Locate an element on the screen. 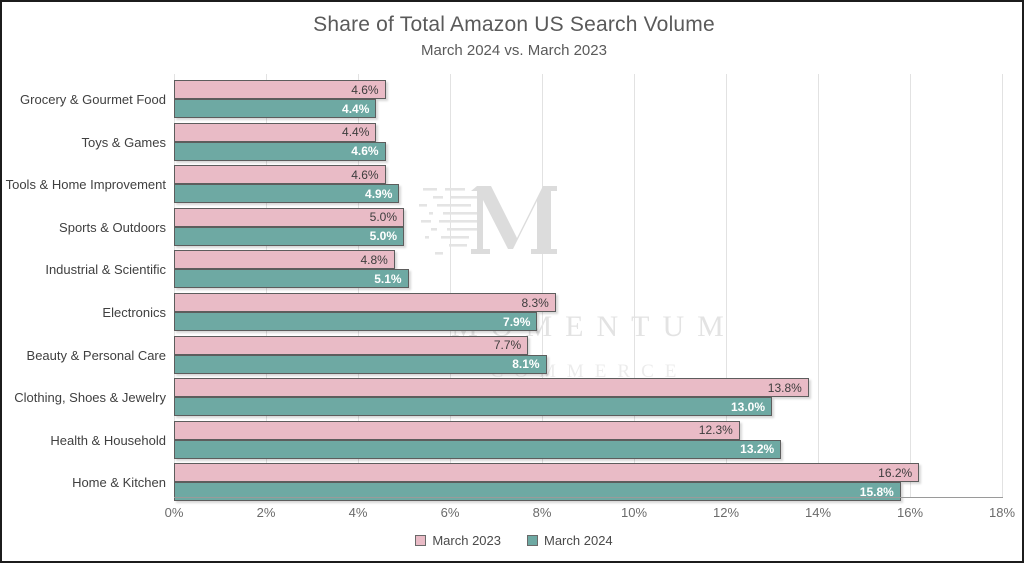  x-axis-tick-label: 10% is located at coordinates (634, 512).